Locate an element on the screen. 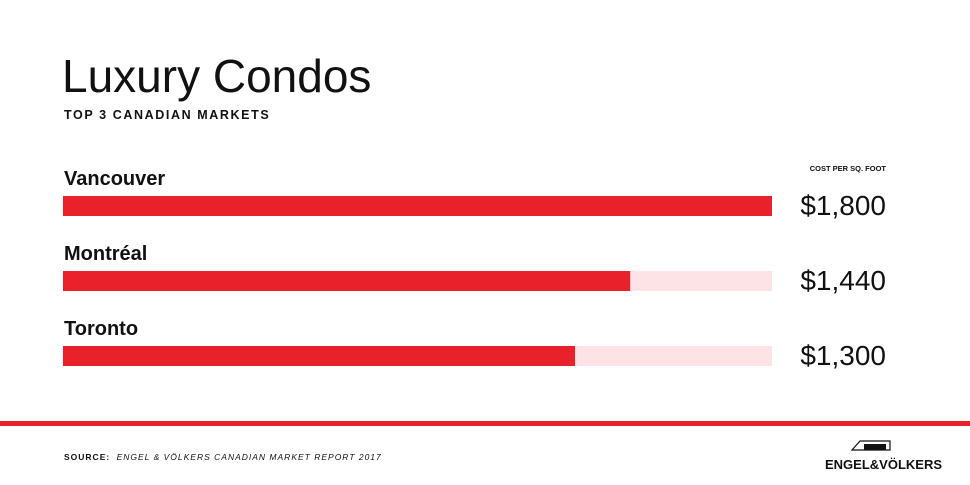 The image size is (970, 485). chart-title: Luxury Condos is located at coordinates (216, 76).